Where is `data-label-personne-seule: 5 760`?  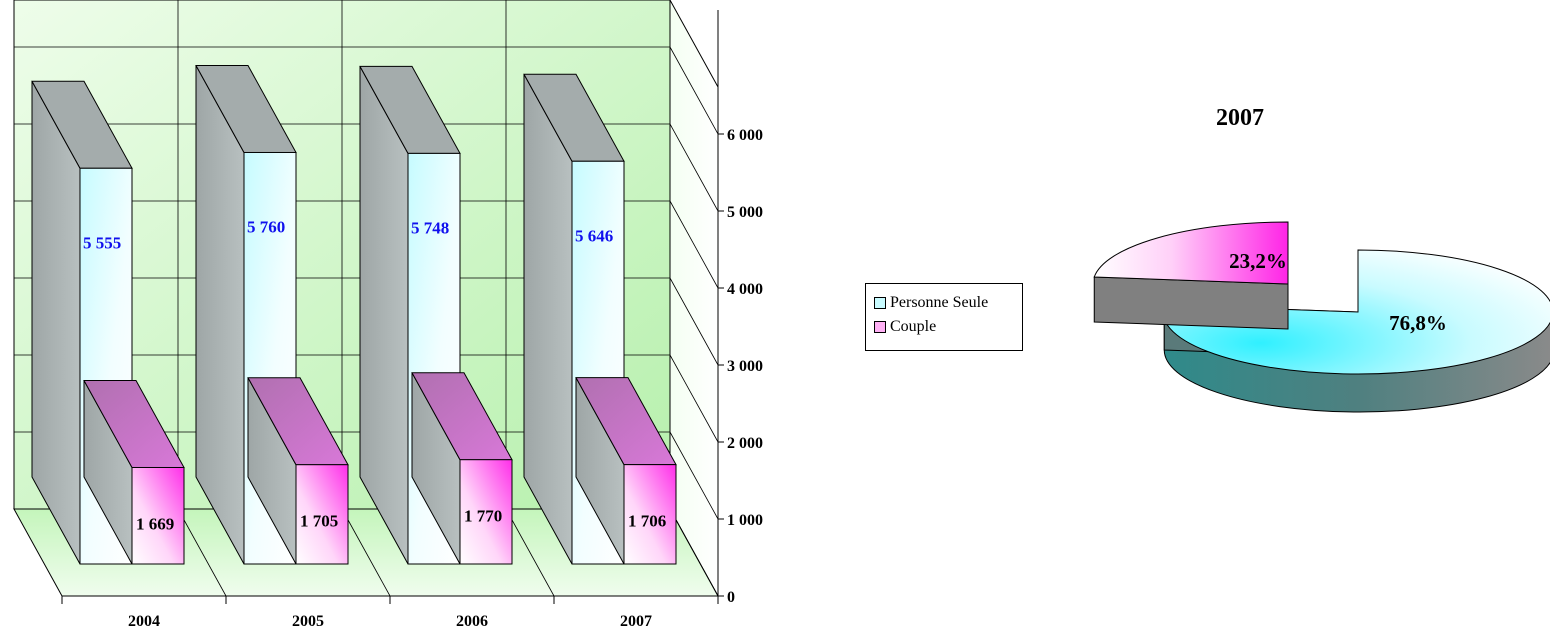 data-label-personne-seule: 5 760 is located at coordinates (266, 226).